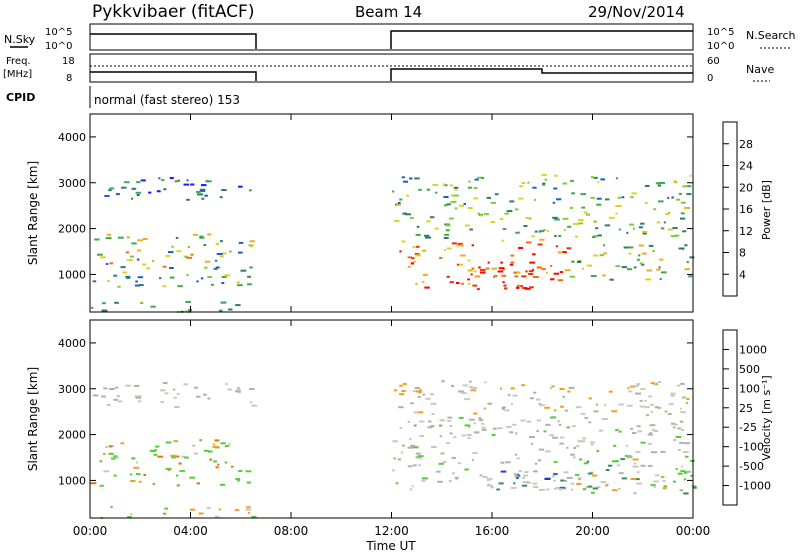 This screenshot has height=554, width=800. Describe the element at coordinates (72, 229) in the screenshot. I see `y-tick-label: 2000` at that location.